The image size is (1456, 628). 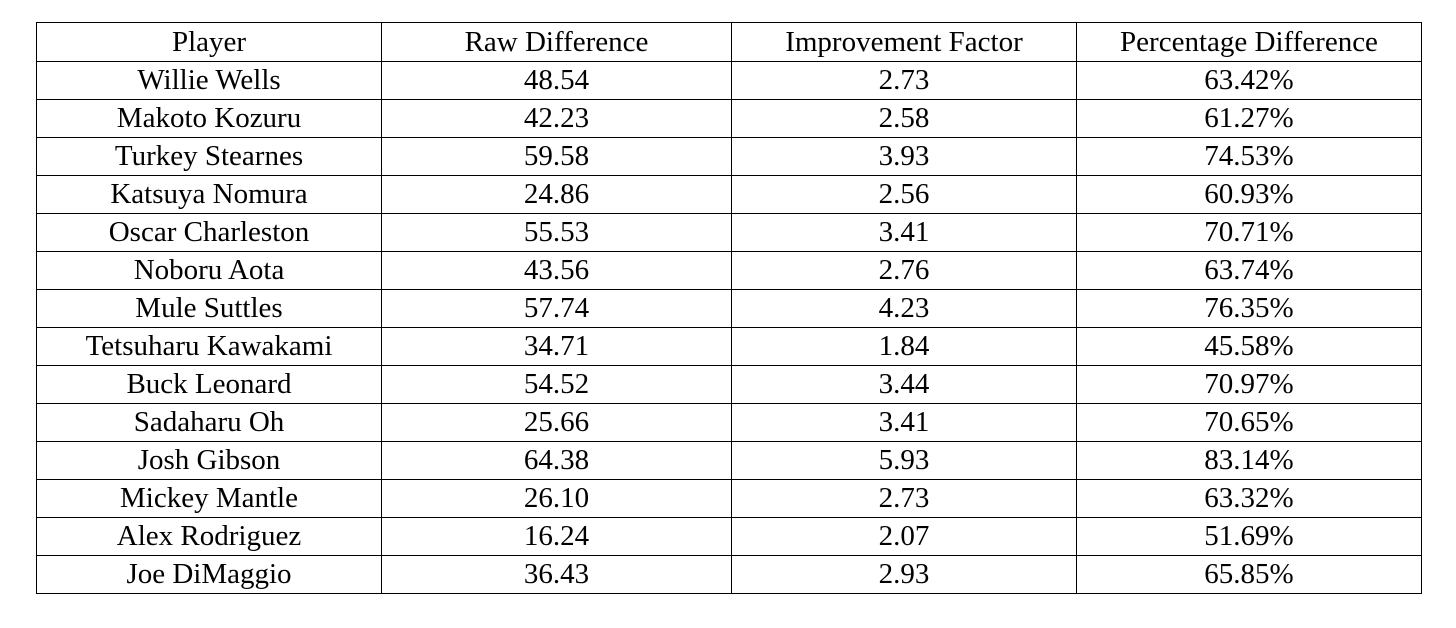 I want to click on cell-improvement-factor: 4.23, so click(x=904, y=308).